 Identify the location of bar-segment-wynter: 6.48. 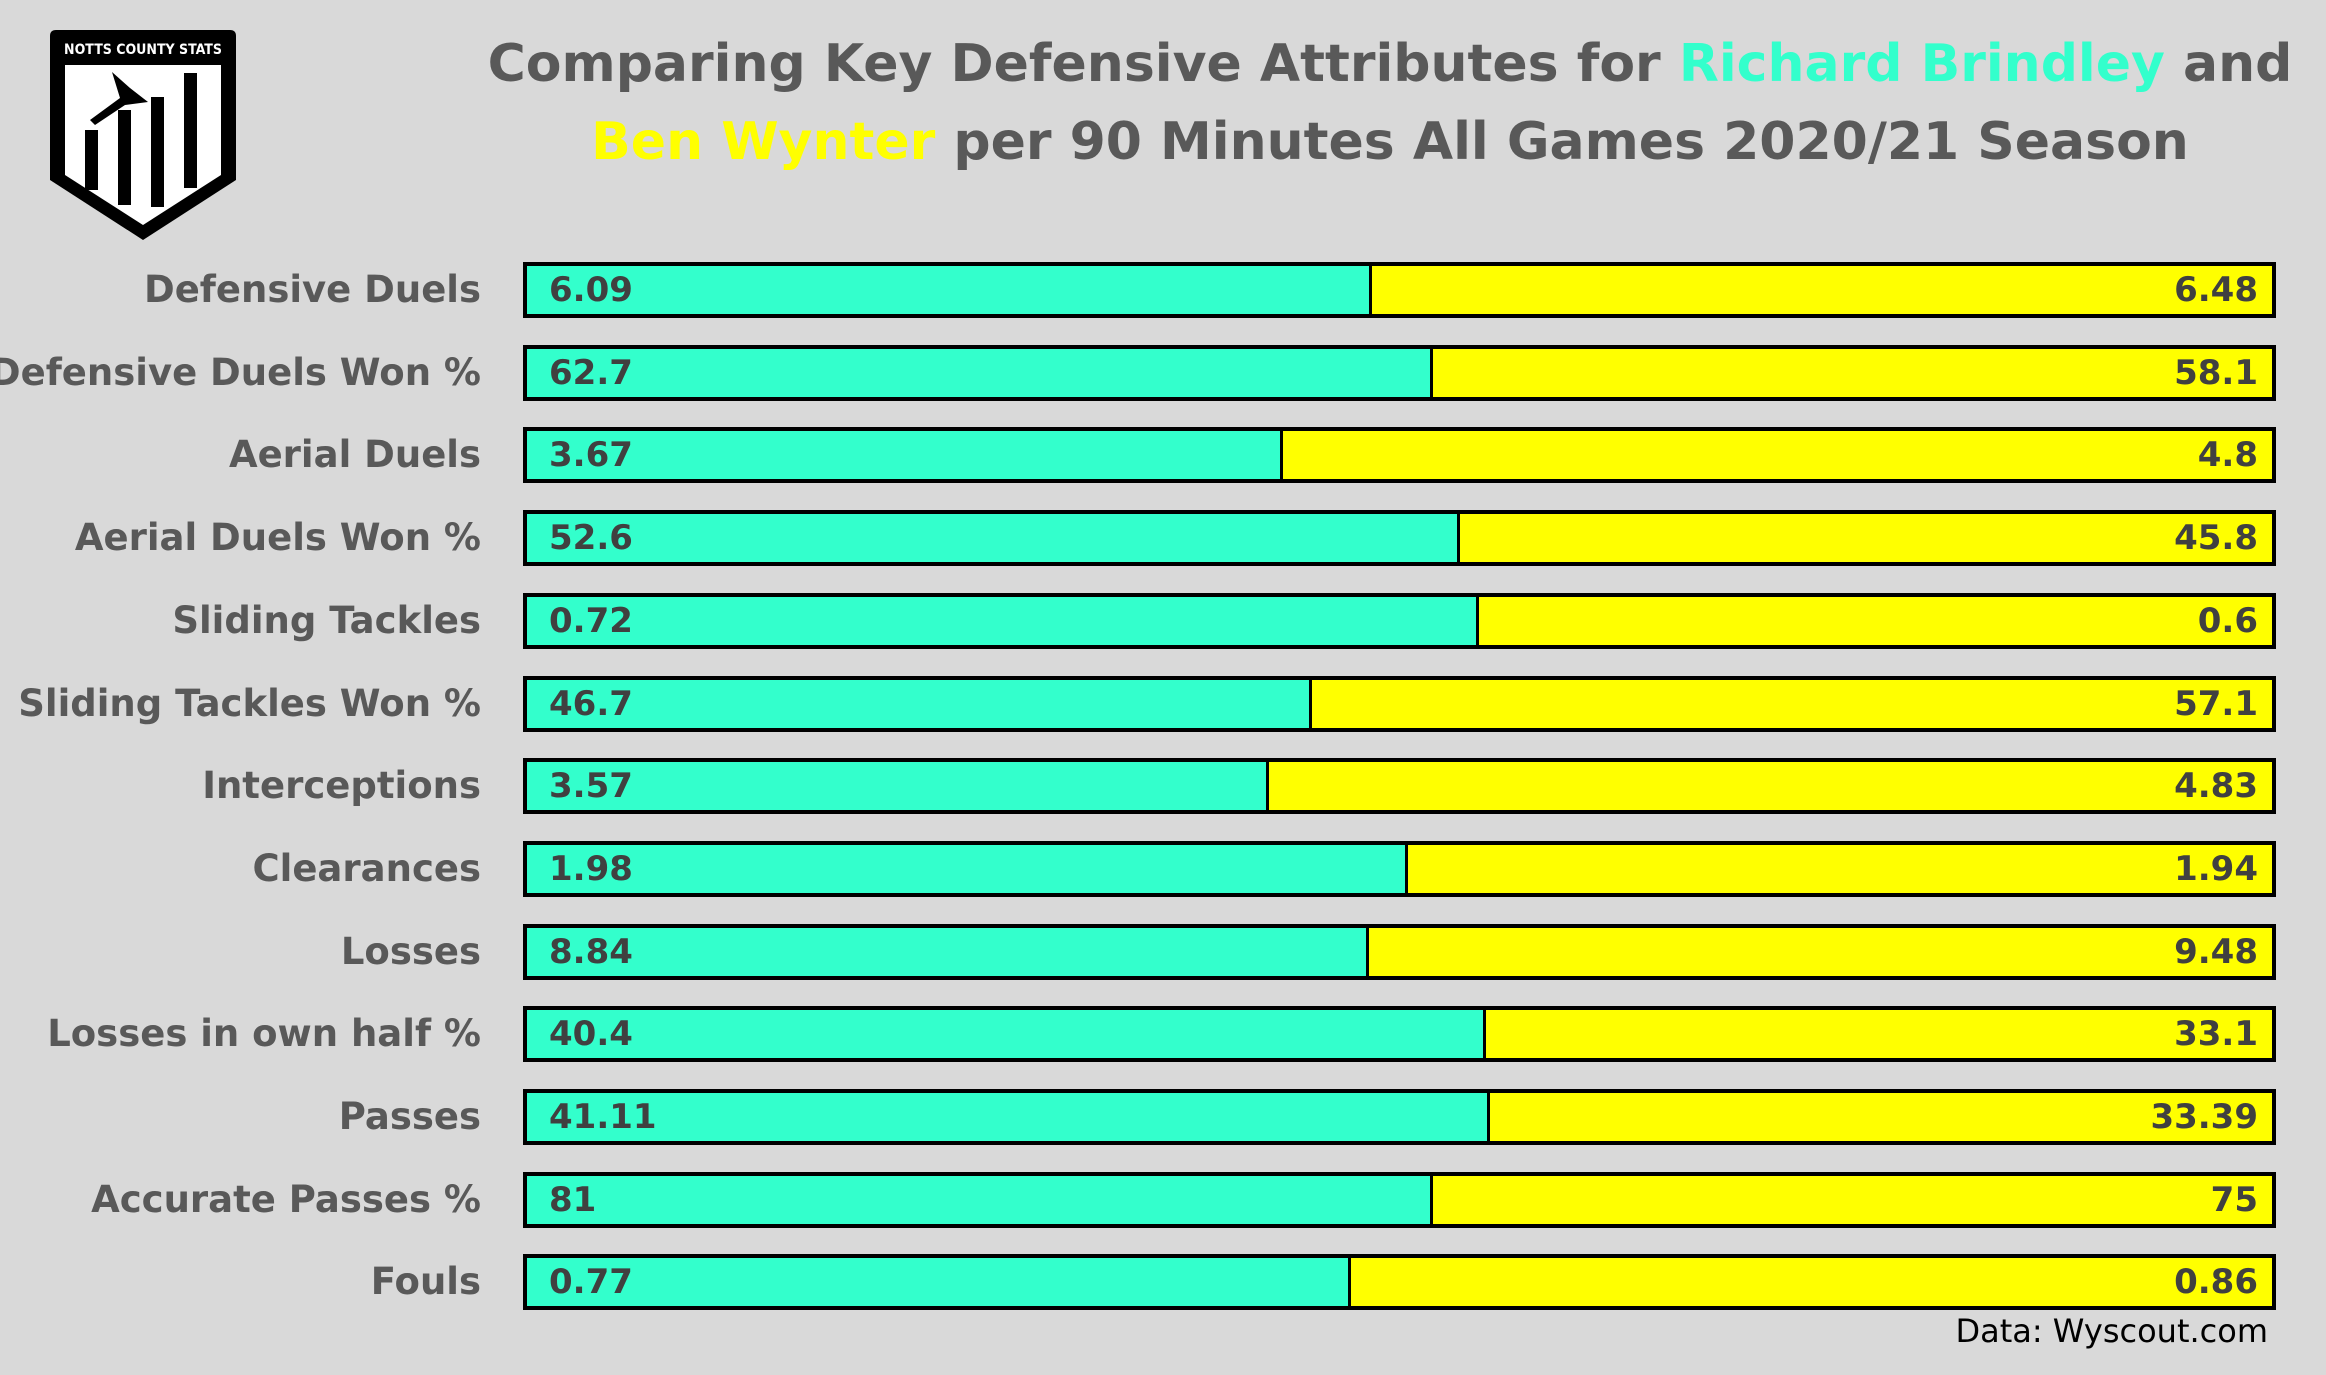
(1822, 290).